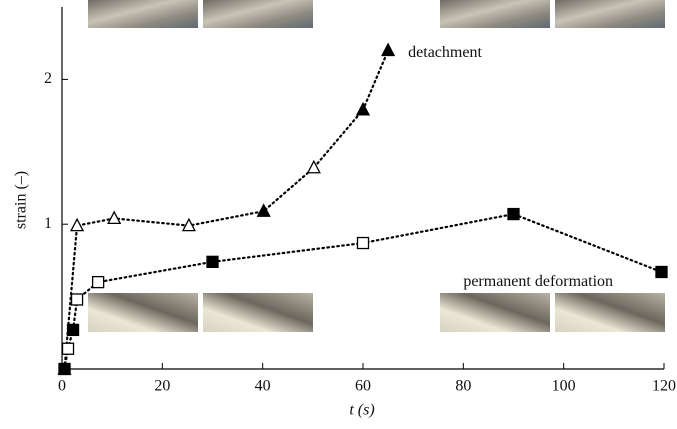 The height and width of the screenshot is (429, 677). I want to click on y-tick-label: 1, so click(48, 223).